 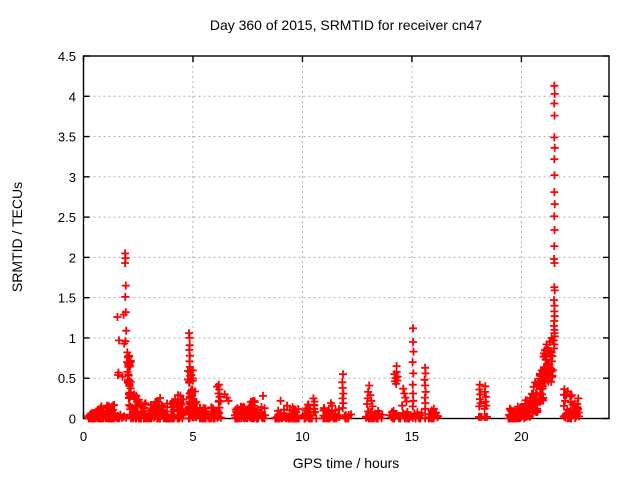 I want to click on y-tick-label: 4, so click(x=72, y=96).